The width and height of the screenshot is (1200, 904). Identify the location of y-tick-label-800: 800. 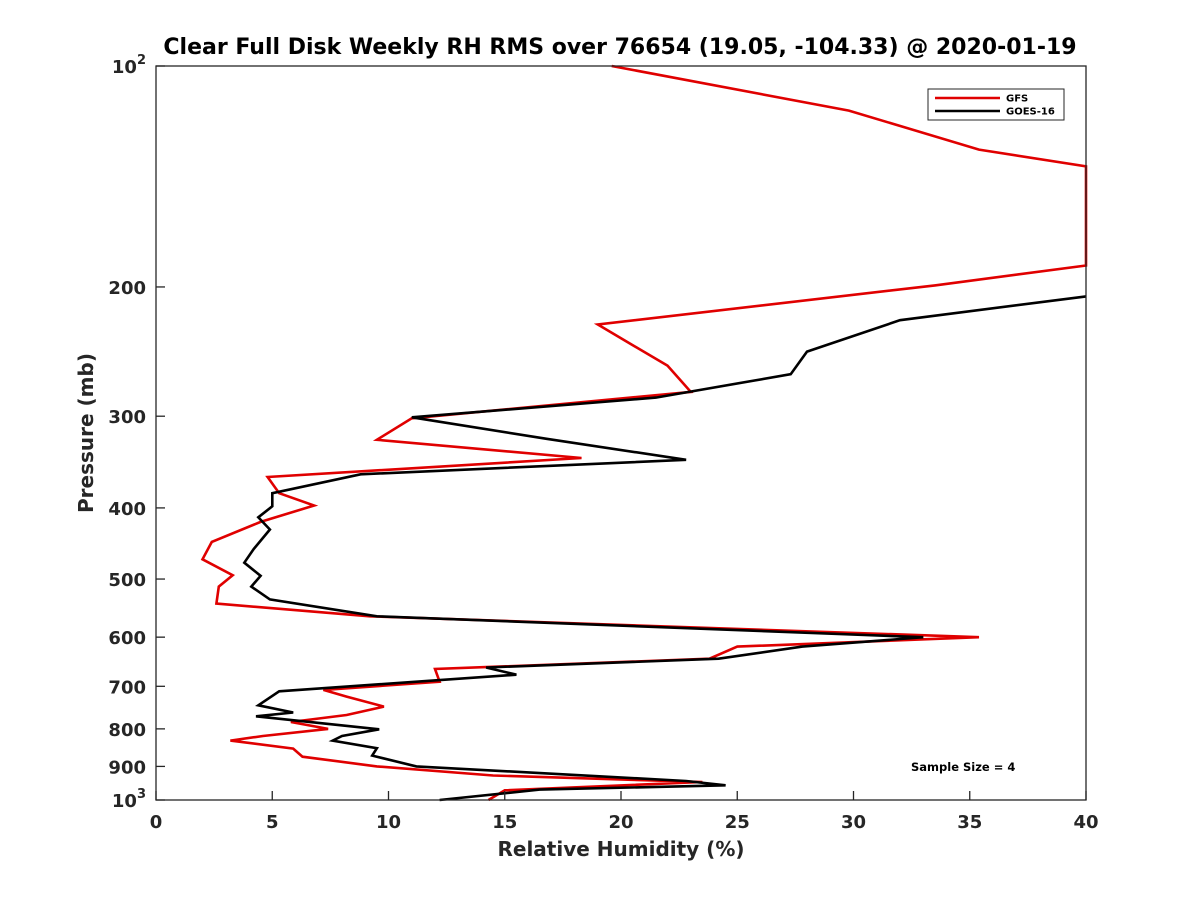
(127, 730).